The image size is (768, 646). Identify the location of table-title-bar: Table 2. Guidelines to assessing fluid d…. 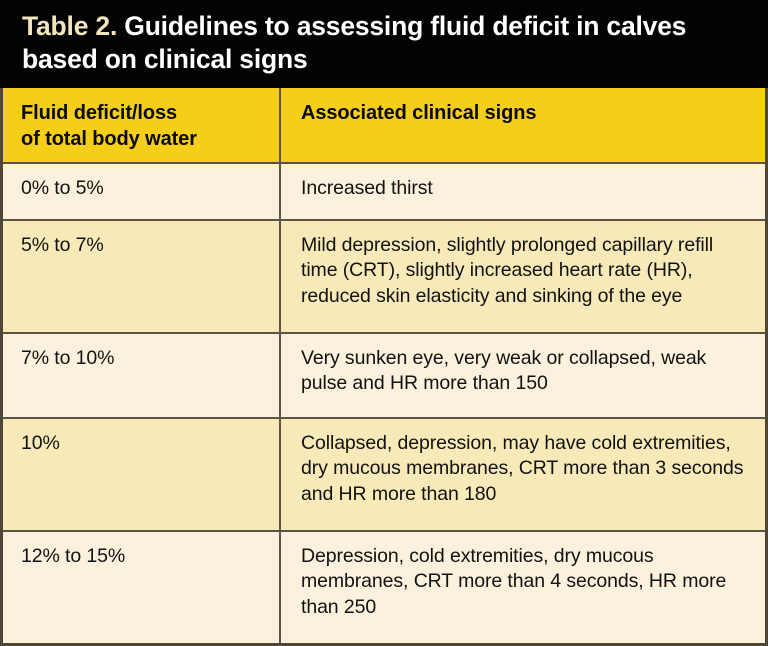
(384, 44).